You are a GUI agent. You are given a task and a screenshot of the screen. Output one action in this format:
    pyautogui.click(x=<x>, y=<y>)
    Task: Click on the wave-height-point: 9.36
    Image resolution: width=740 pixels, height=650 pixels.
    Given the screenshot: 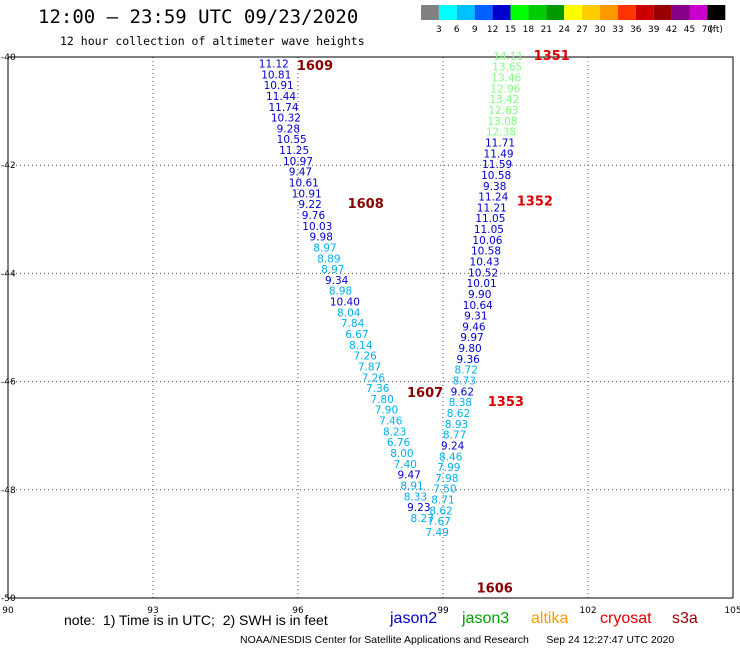 What is the action you would take?
    pyautogui.click(x=468, y=360)
    